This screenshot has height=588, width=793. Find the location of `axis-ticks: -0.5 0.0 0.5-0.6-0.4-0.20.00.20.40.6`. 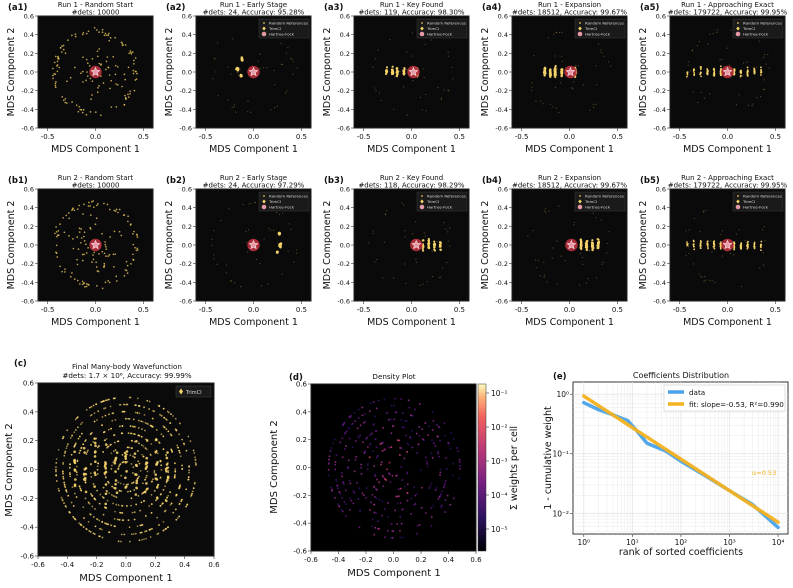

axis-ticks: -0.5 0.0 0.5-0.6-0.4-0.20.00.20.40.6 is located at coordinates (401, 250).